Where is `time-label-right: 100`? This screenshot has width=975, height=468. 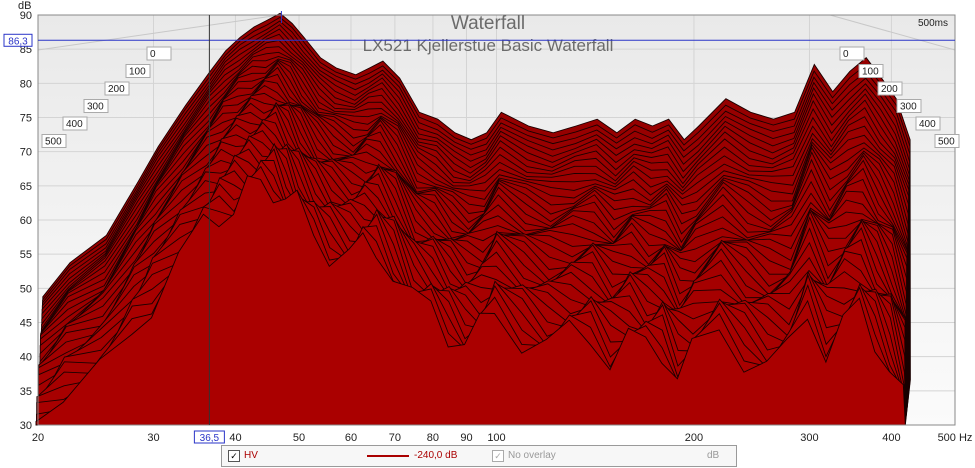 time-label-right: 100 is located at coordinates (870, 72).